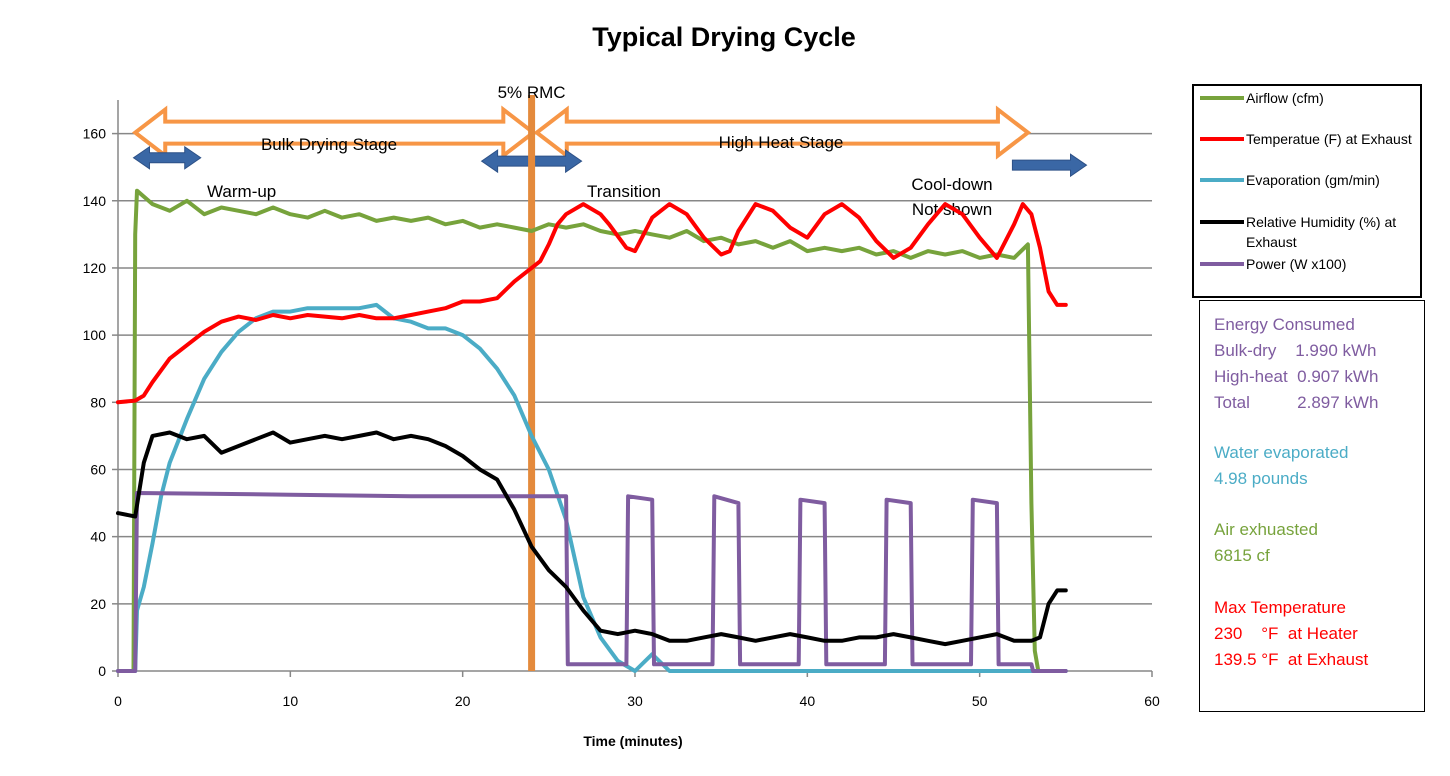 The image size is (1450, 776). I want to click on legend-label: Power (W x100), so click(1296, 264).